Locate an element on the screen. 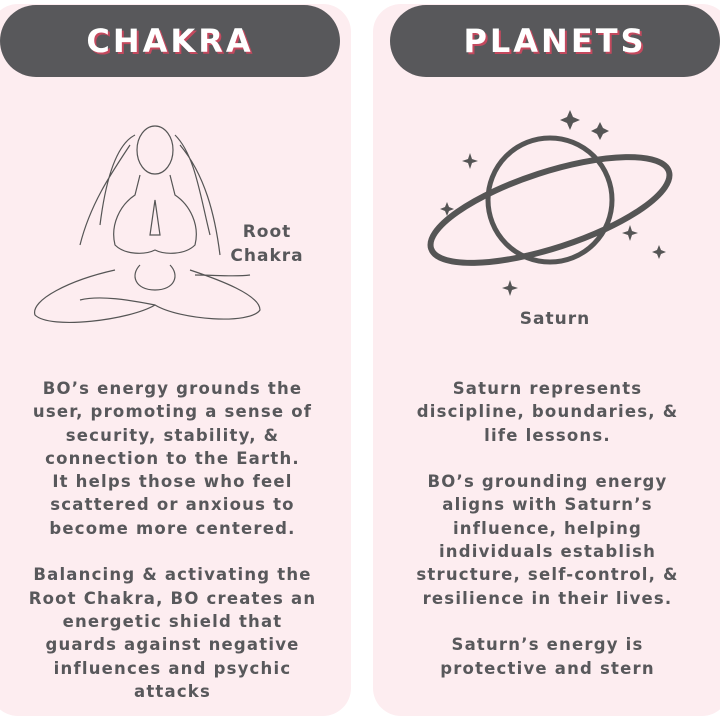 This screenshot has height=720, width=720. text-line: discipline, boundaries, & is located at coordinates (547, 412).